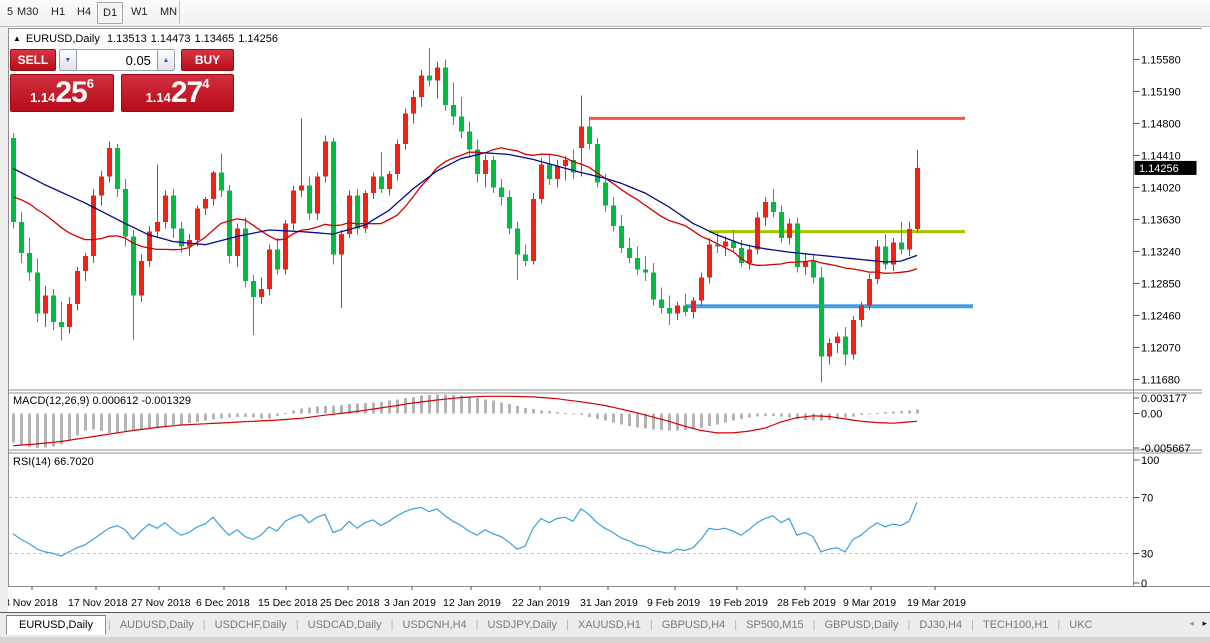 The height and width of the screenshot is (643, 1210). I want to click on tab-GBPUSD,H4: GBPUSD,H4, so click(693, 625).